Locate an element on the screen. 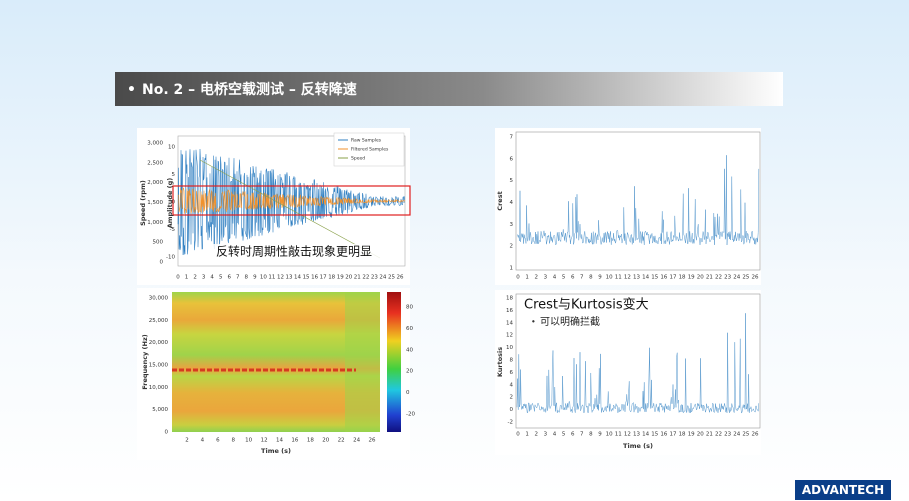 The height and width of the screenshot is (501, 909). y-tick-label: 5,000 is located at coordinates (160, 410).